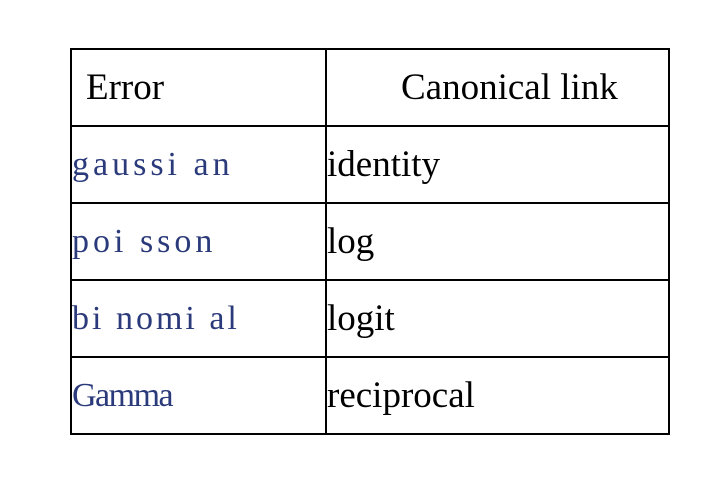 This screenshot has width=728, height=494. I want to click on error-cell: poi sson, so click(198, 241).